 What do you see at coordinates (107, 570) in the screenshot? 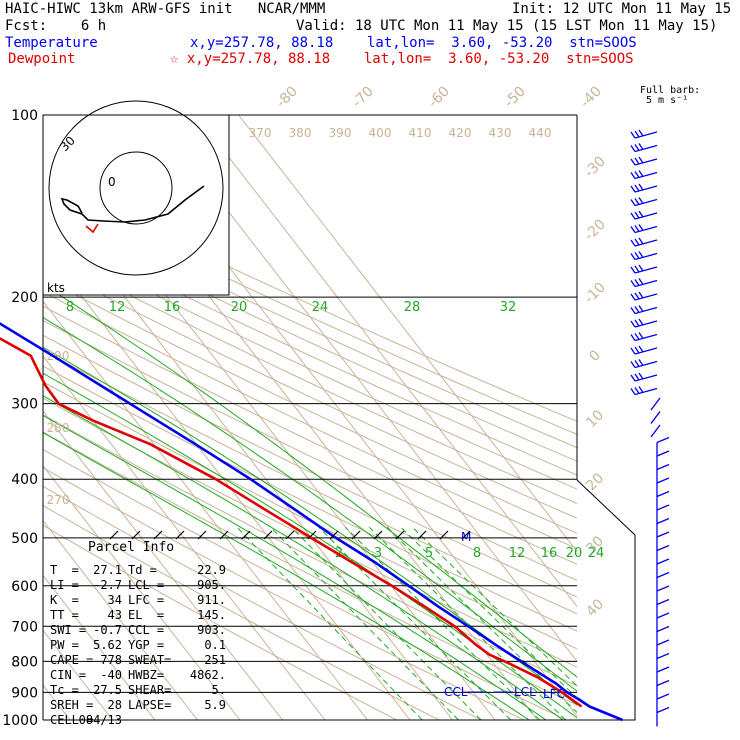
I see `parcel-info-cell: 27.1` at bounding box center [107, 570].